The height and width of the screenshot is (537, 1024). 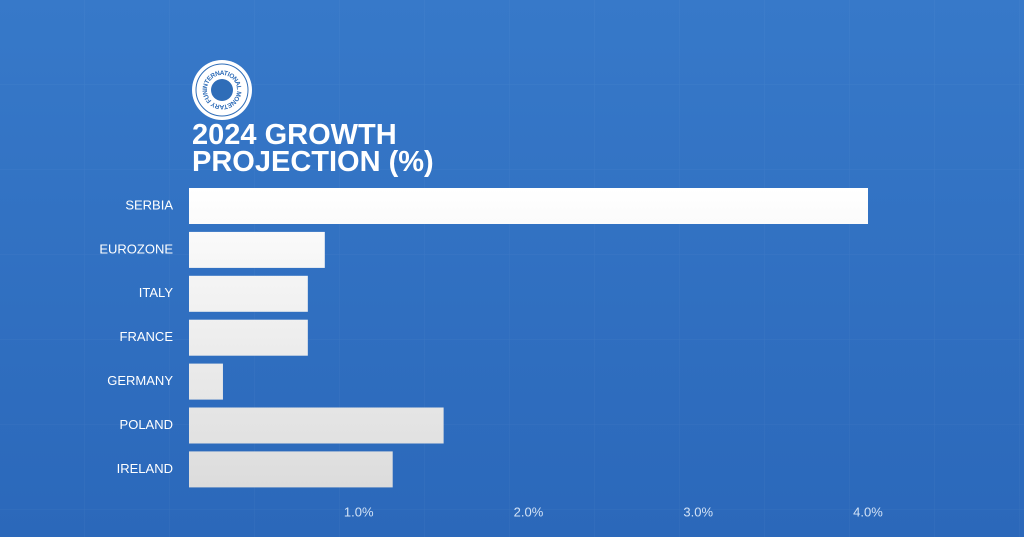 What do you see at coordinates (698, 511) in the screenshot?
I see `x-tick-label: 3.0%` at bounding box center [698, 511].